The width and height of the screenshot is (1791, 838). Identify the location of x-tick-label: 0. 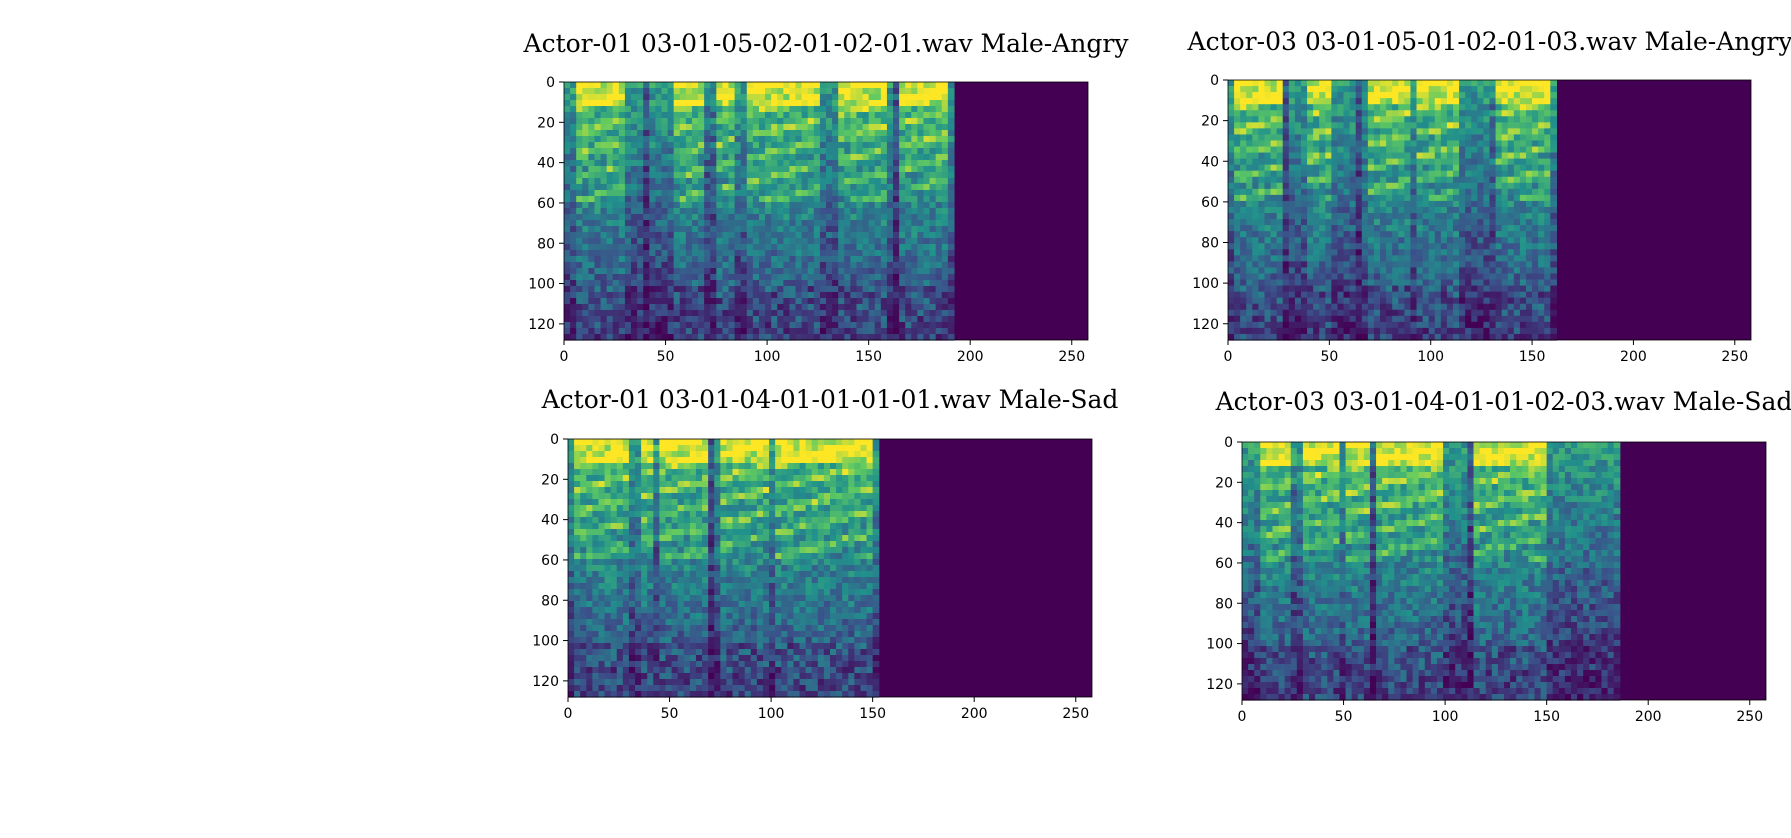
(564, 357).